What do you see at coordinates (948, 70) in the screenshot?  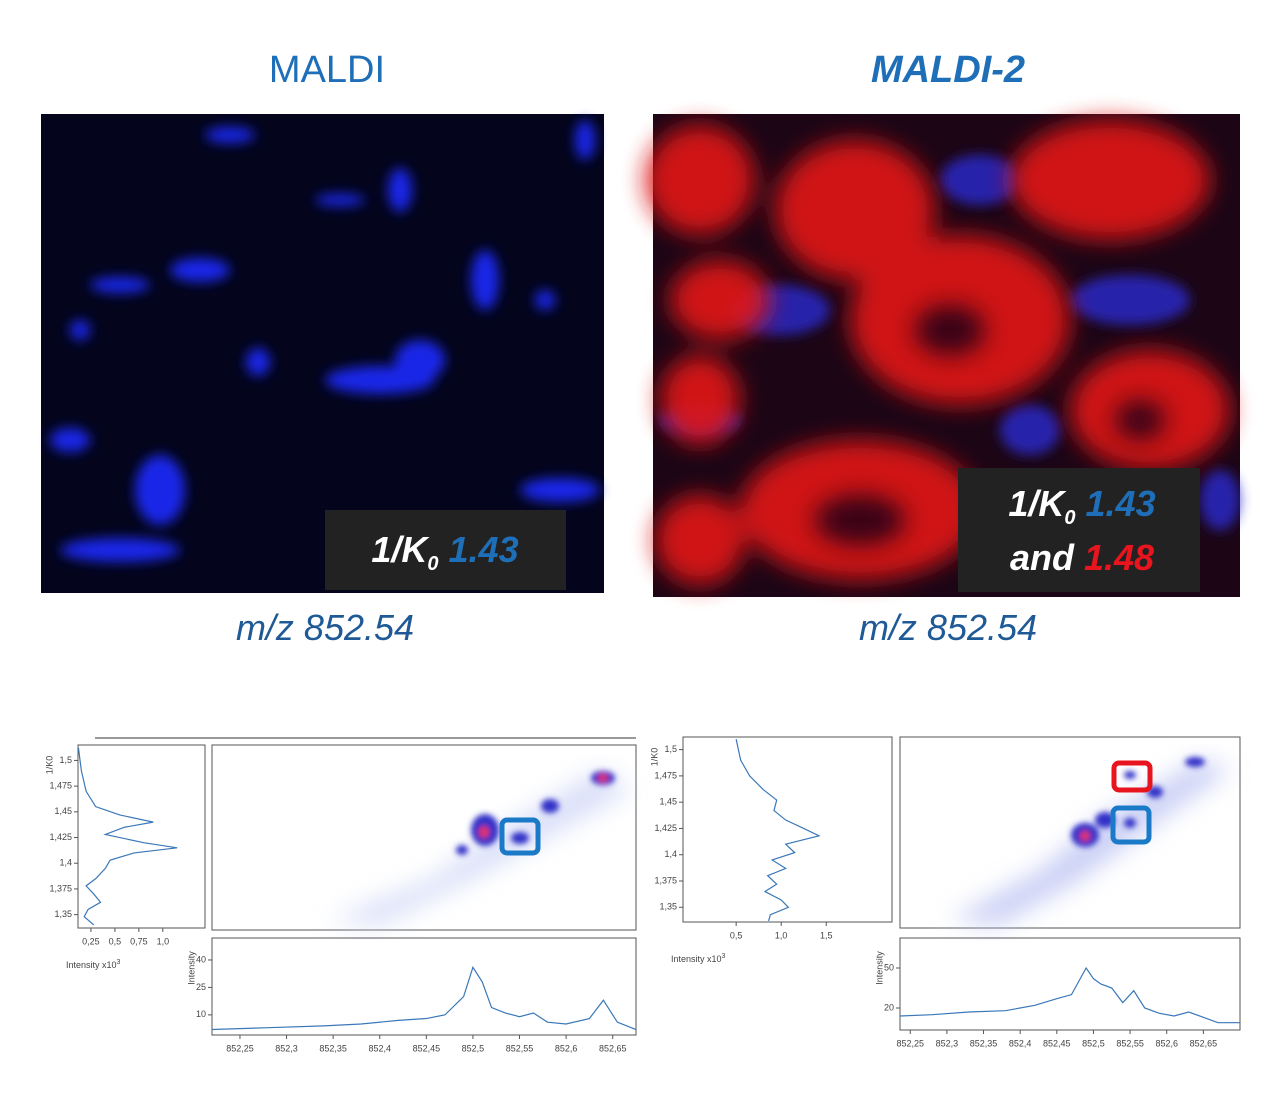 I see `panel-title: MALDI-2` at bounding box center [948, 70].